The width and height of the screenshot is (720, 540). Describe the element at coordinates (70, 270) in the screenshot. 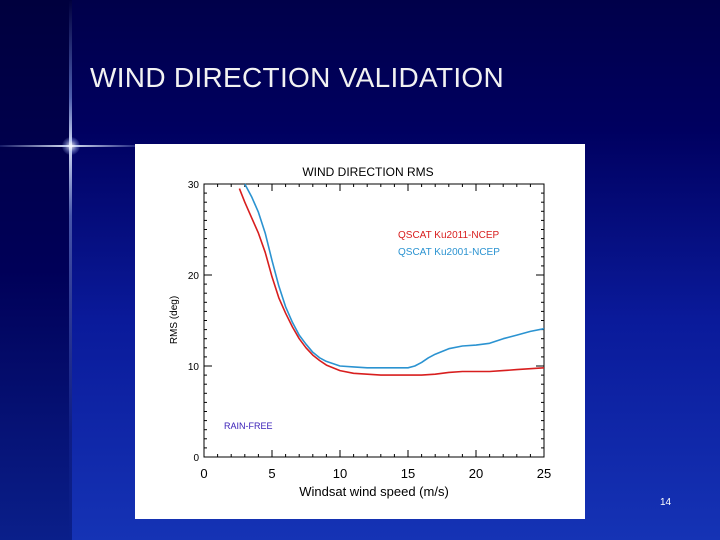

I see `sparkle-vertical-ray` at that location.